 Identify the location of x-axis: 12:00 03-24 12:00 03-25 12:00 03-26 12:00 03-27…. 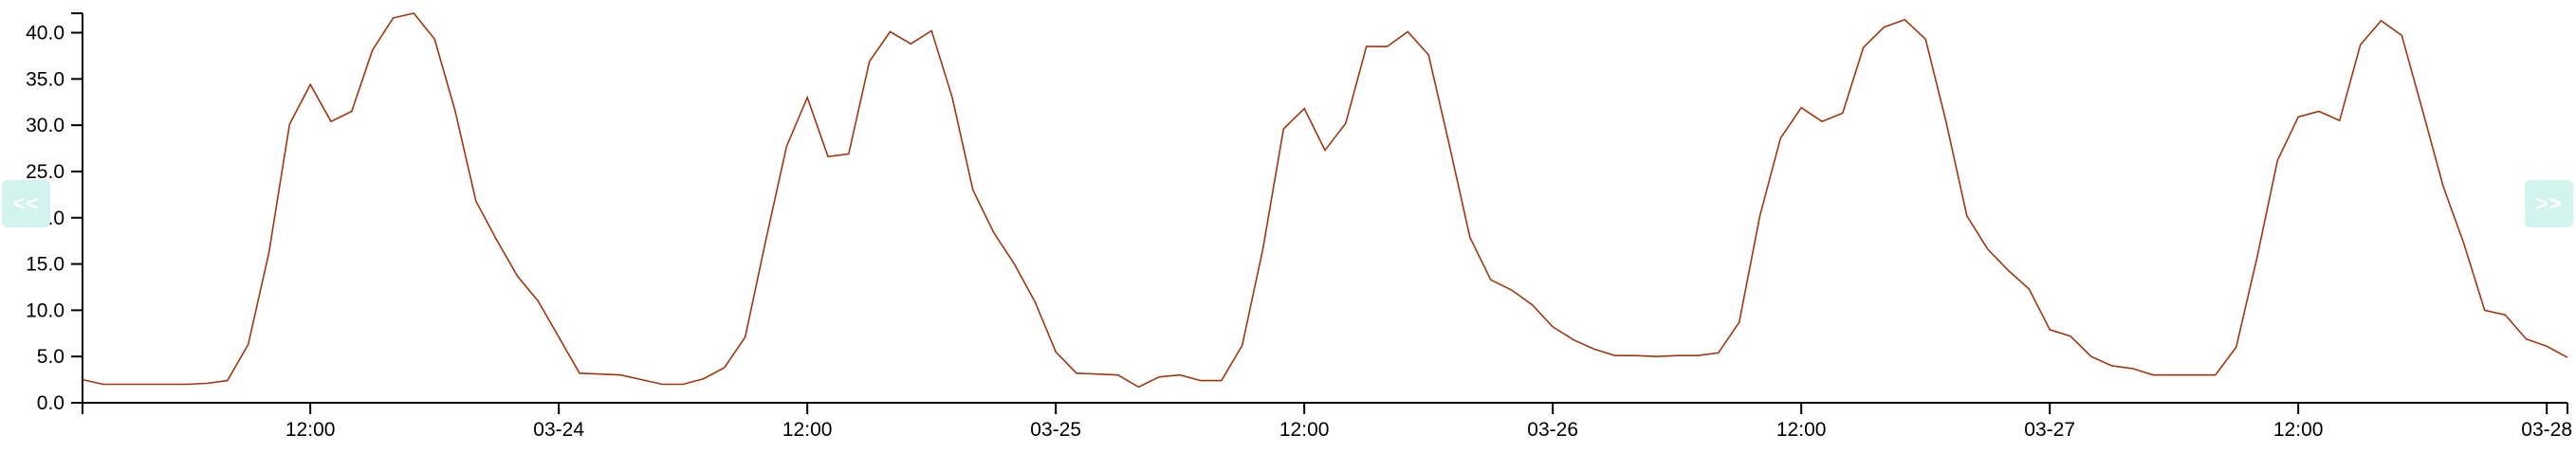
(1327, 421).